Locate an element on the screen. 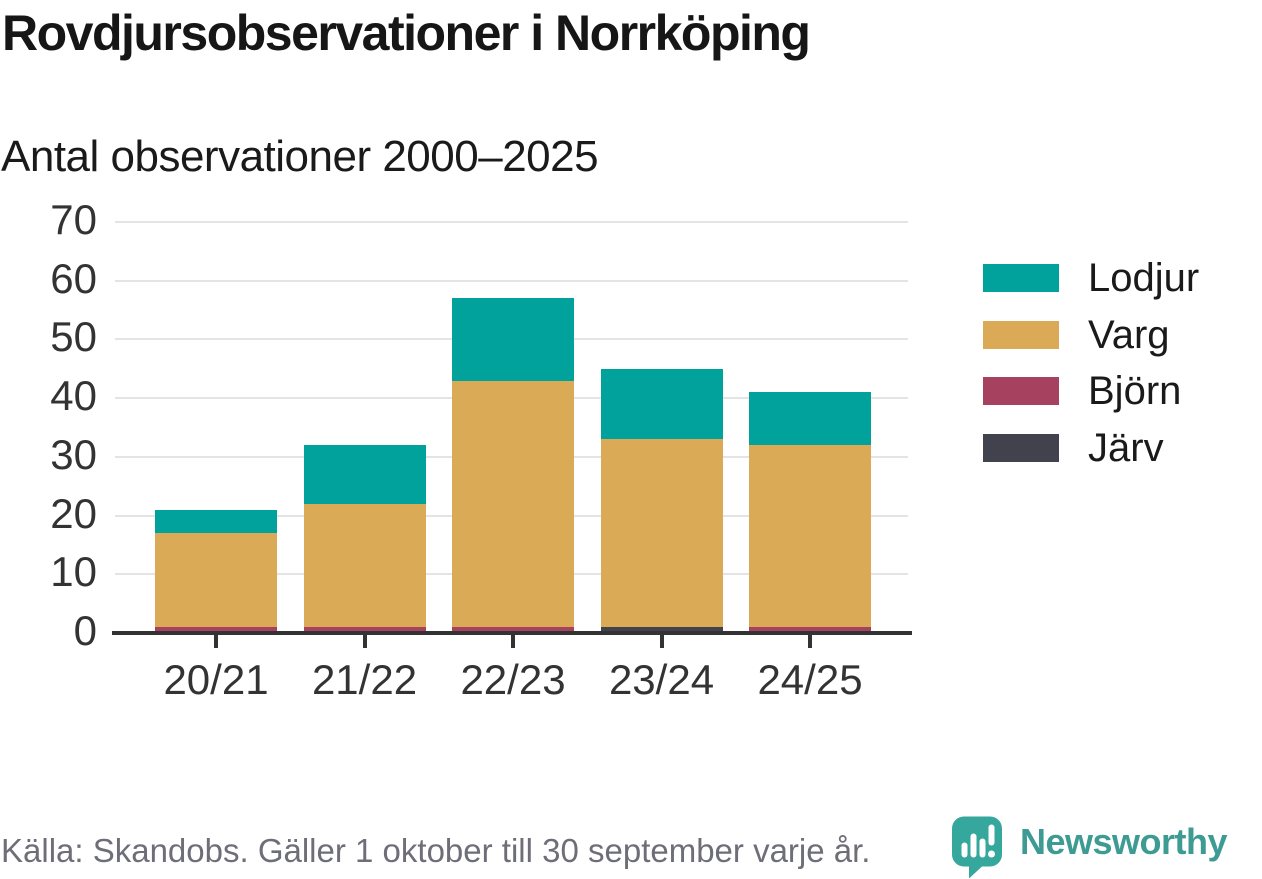 The width and height of the screenshot is (1262, 879). y-tick-label: 30 is located at coordinates (73, 454).